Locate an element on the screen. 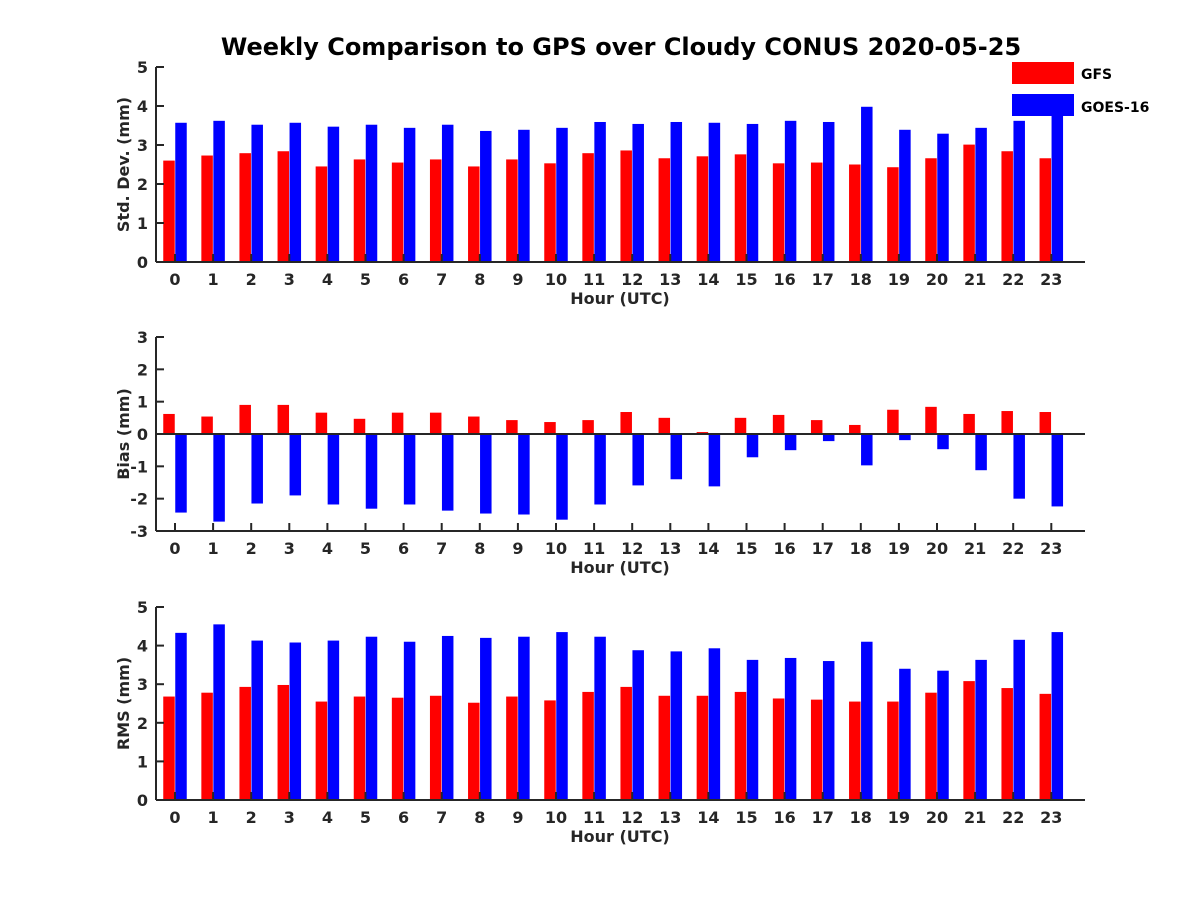 The width and height of the screenshot is (1200, 900). rms-x-tick-label: 12 is located at coordinates (632, 817).